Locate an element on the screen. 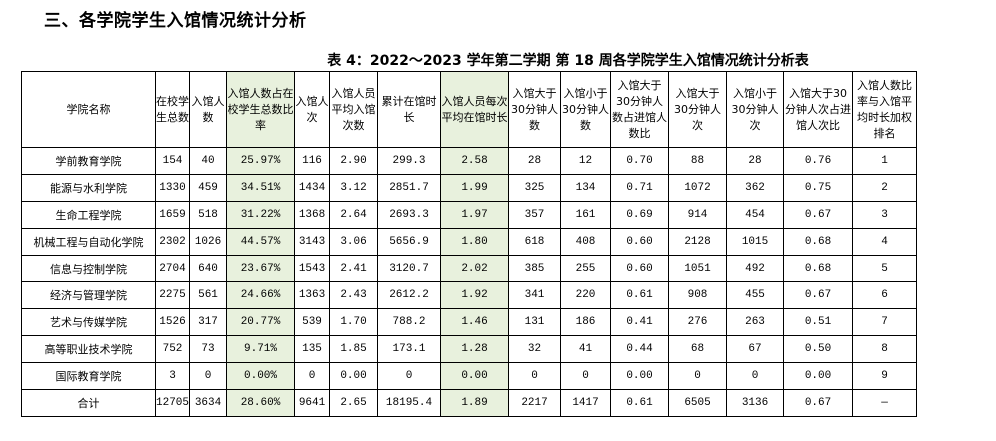 The image size is (996, 441). table-cell: 131 is located at coordinates (535, 322).